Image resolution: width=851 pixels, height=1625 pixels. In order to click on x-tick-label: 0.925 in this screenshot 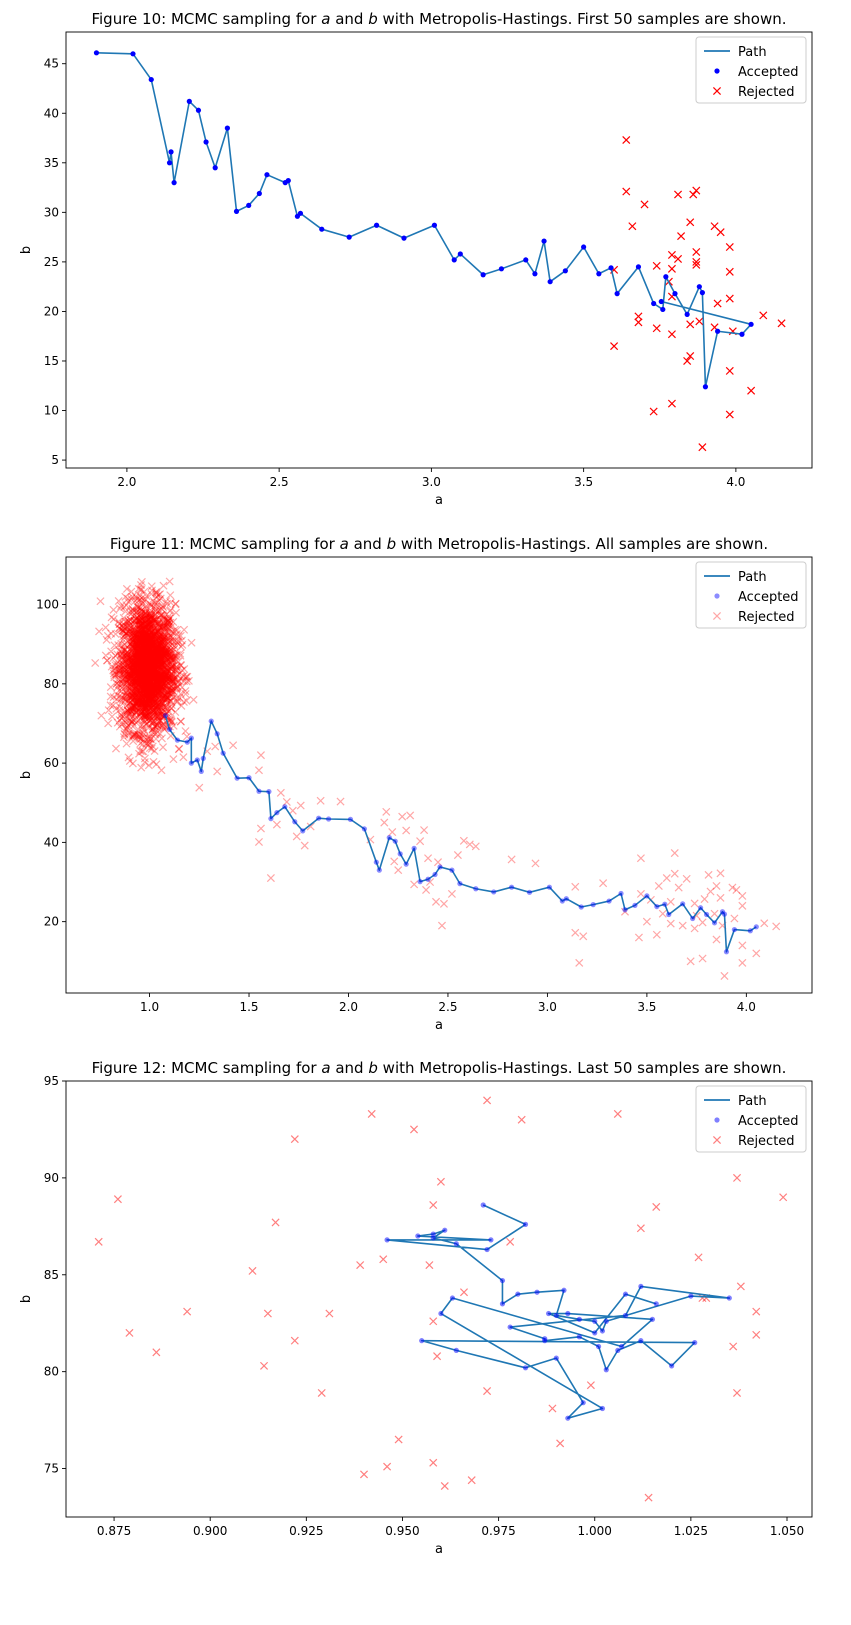, I will do `click(306, 1531)`.